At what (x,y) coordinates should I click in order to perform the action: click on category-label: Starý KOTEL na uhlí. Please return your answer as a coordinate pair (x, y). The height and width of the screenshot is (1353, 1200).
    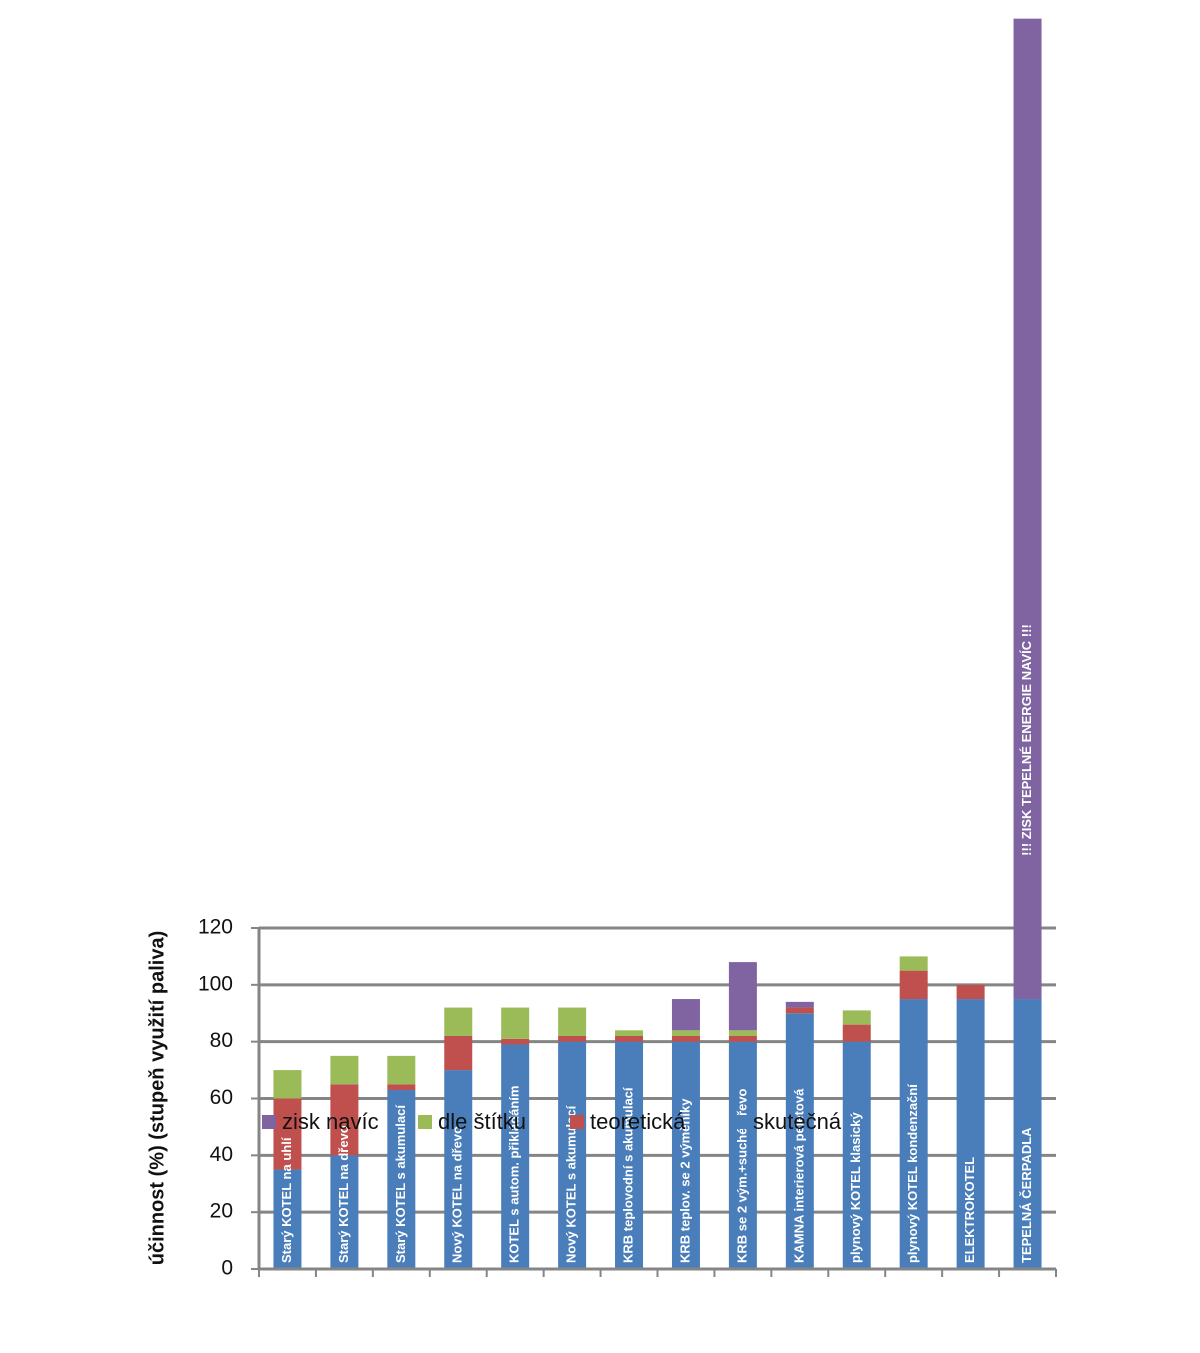
    Looking at the image, I should click on (286, 1200).